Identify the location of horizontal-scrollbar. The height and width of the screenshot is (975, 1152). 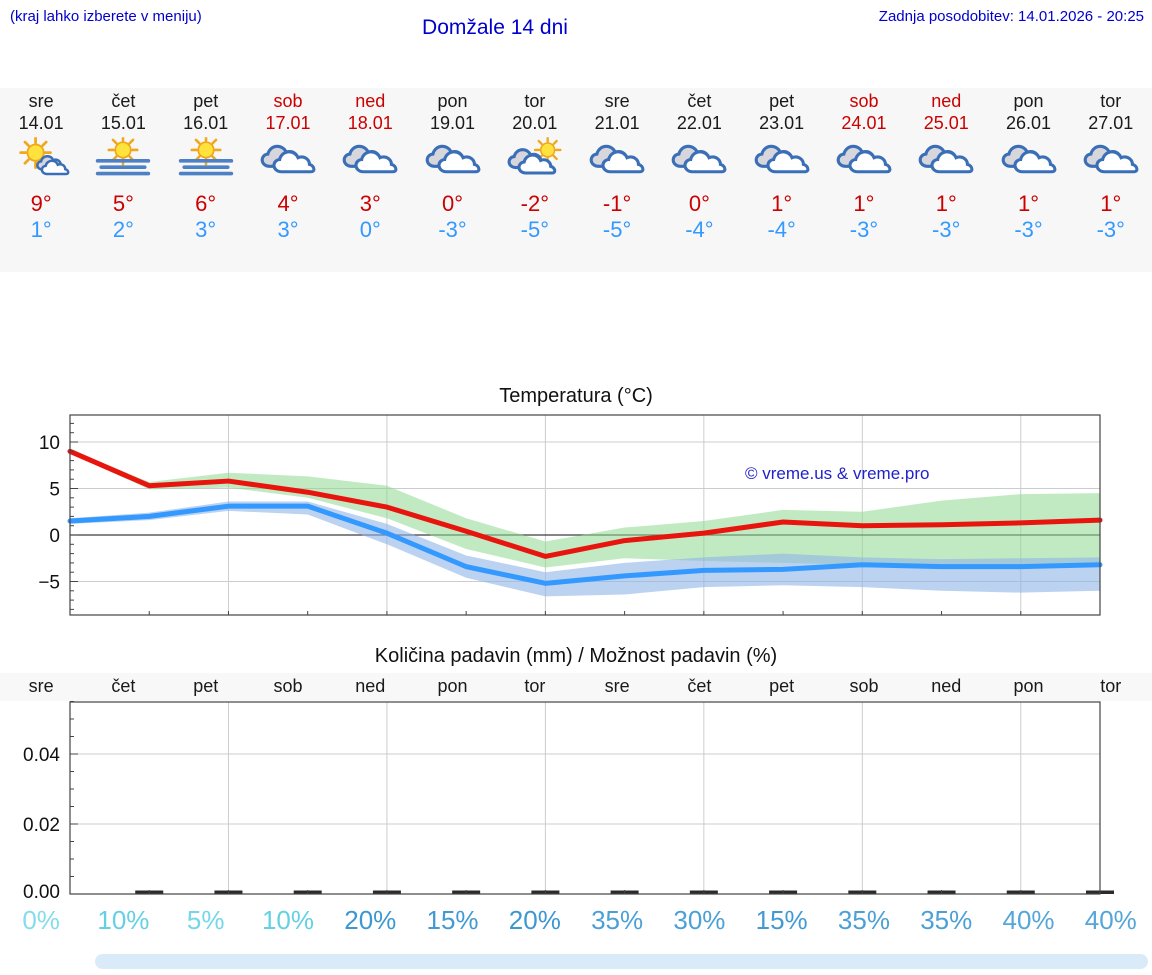
(621, 961).